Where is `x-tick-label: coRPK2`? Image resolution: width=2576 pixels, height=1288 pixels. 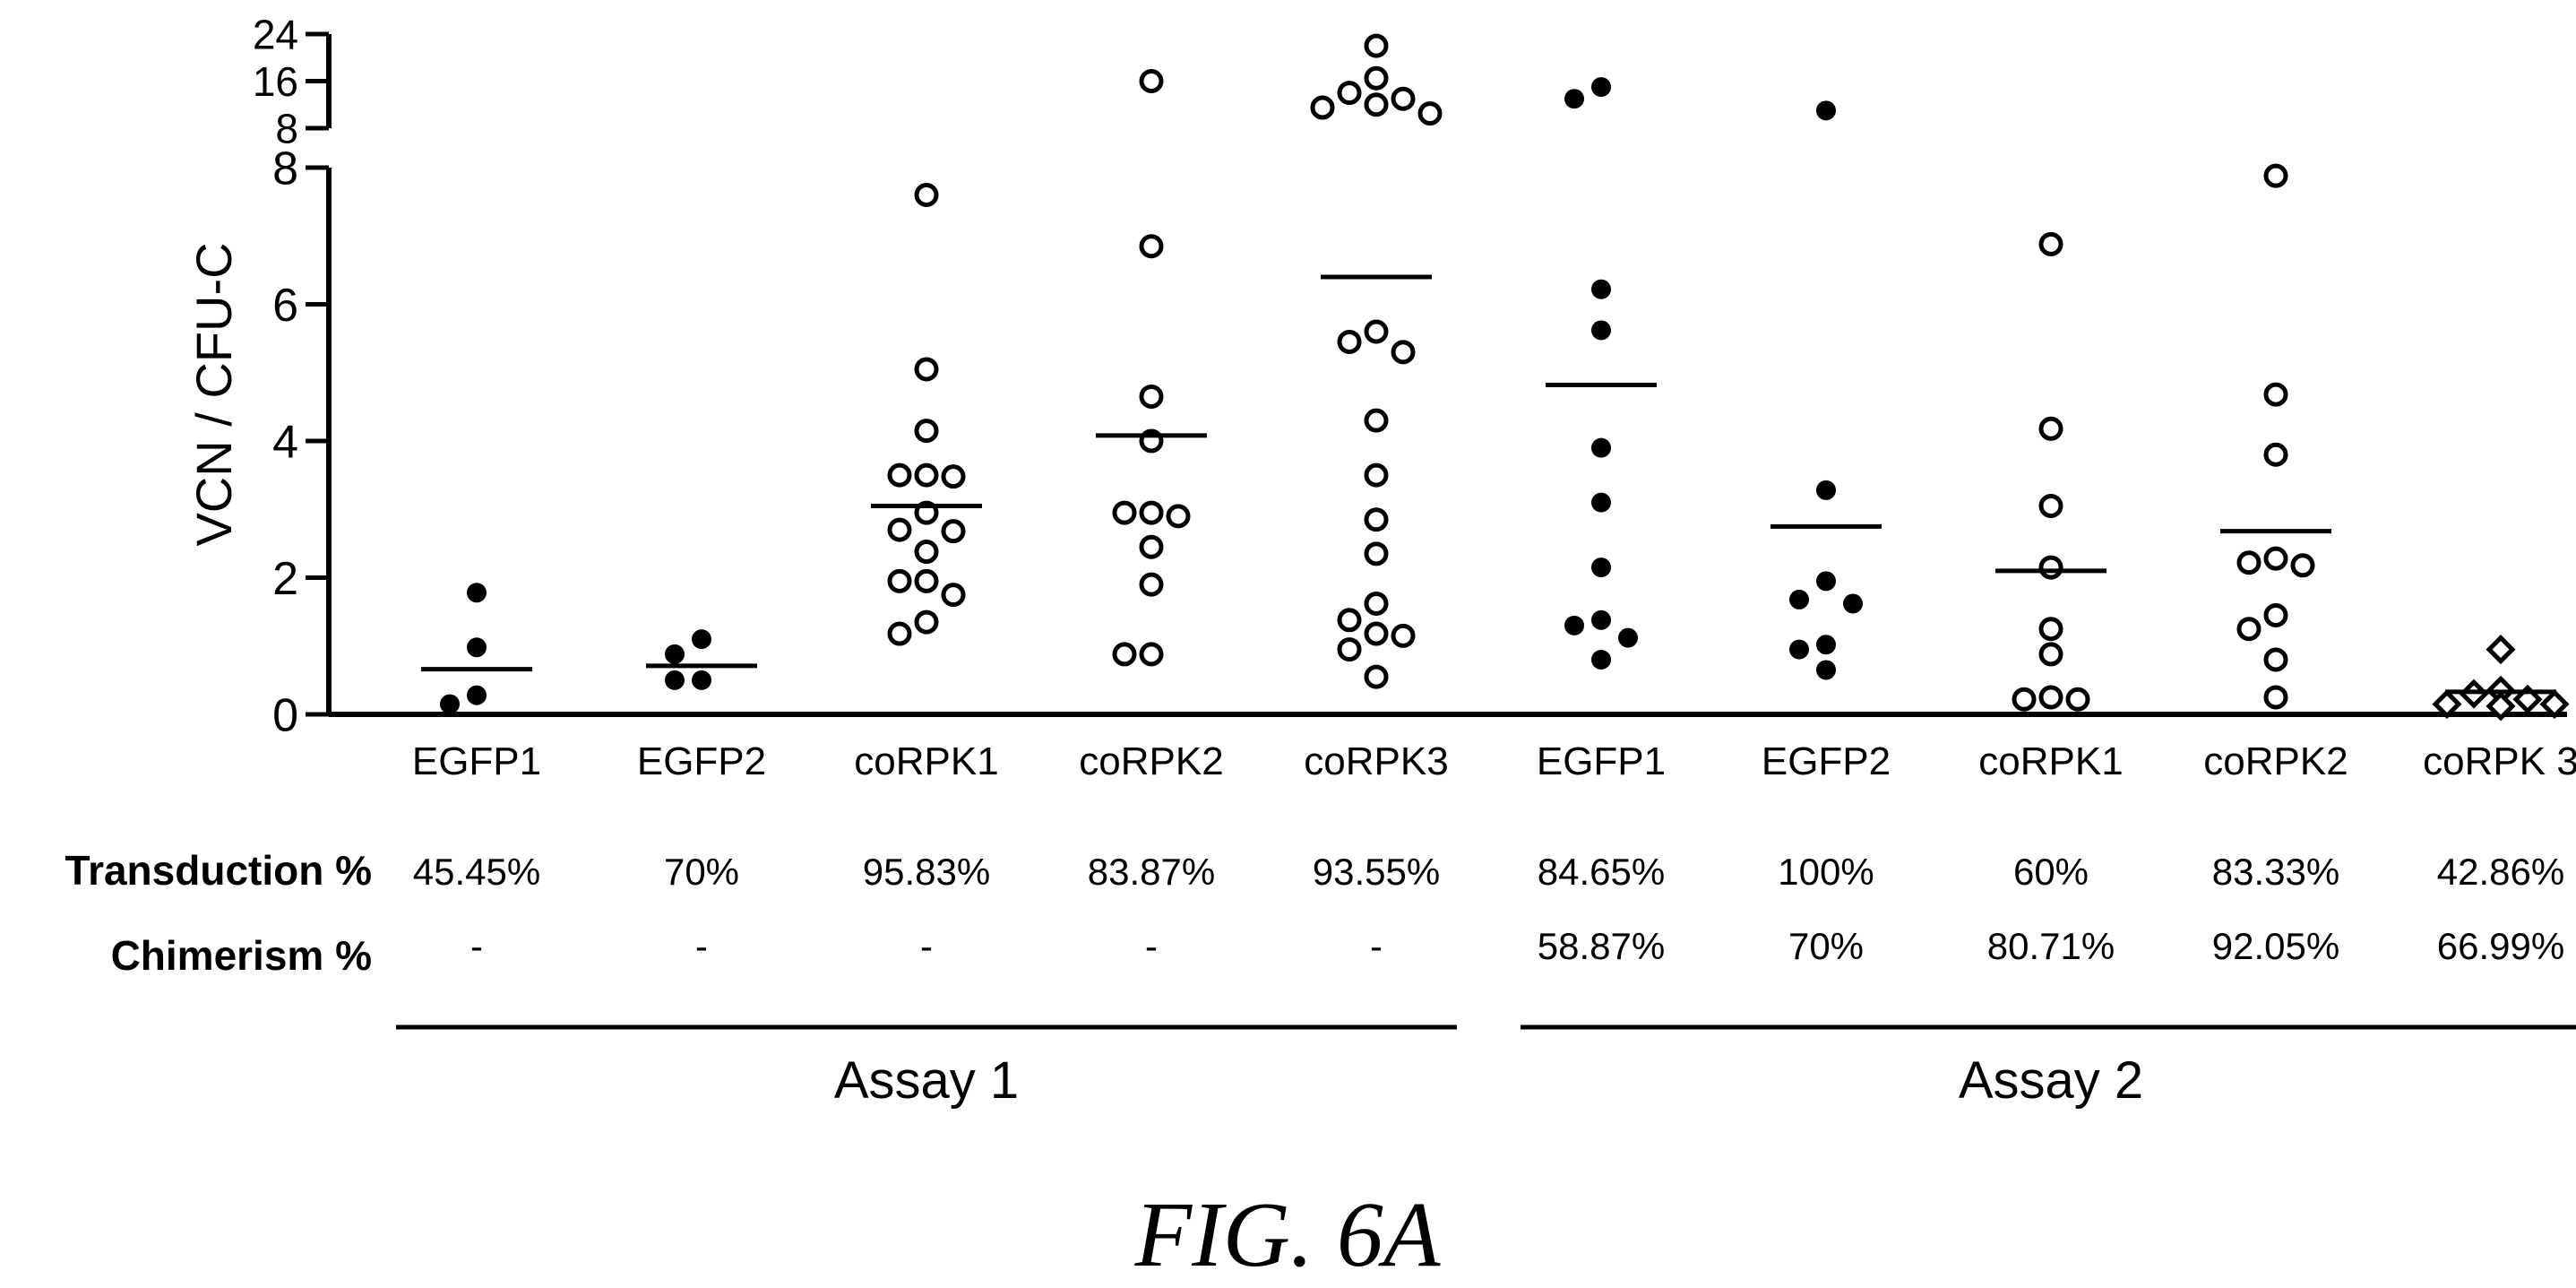 x-tick-label: coRPK2 is located at coordinates (2275, 761).